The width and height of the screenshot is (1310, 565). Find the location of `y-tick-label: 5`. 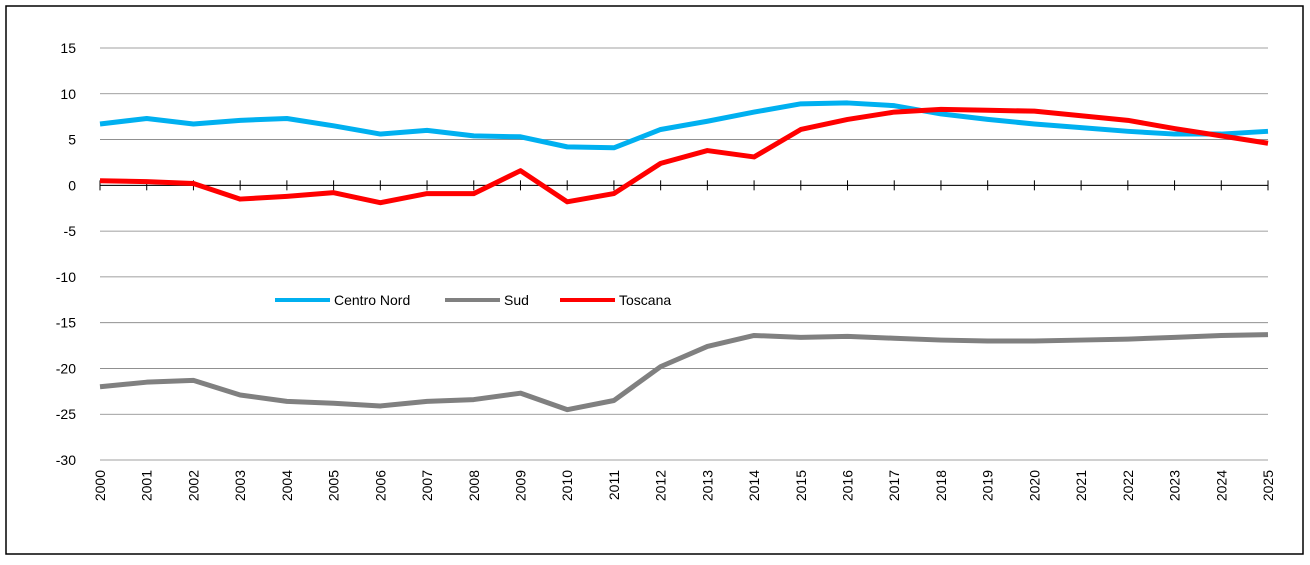

y-tick-label: 5 is located at coordinates (72, 140).